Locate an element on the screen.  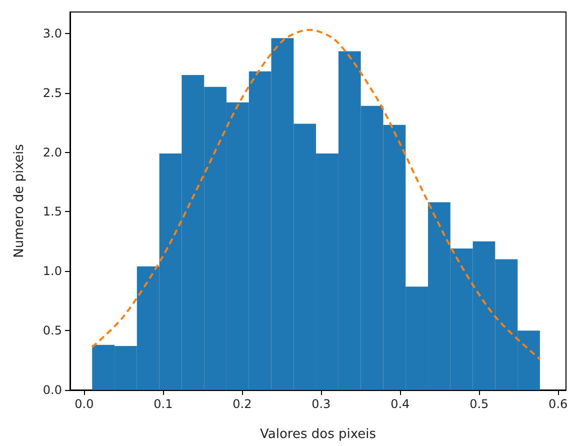
x-tick-label: 0.6 is located at coordinates (558, 404).